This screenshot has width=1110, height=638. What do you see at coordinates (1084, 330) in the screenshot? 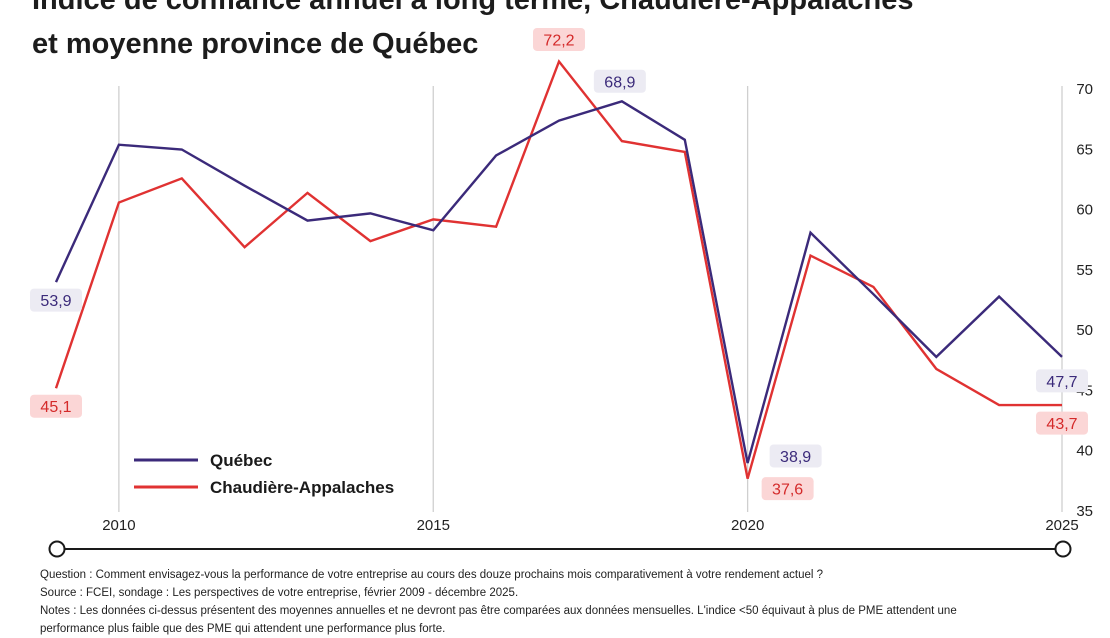
I see `y-tick-label-50: 50` at bounding box center [1084, 330].